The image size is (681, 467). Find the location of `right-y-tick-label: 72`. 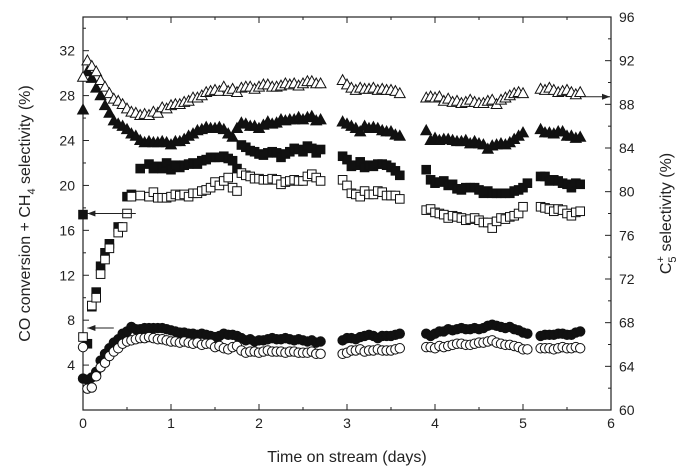

right-y-tick-label: 72 is located at coordinates (627, 279).